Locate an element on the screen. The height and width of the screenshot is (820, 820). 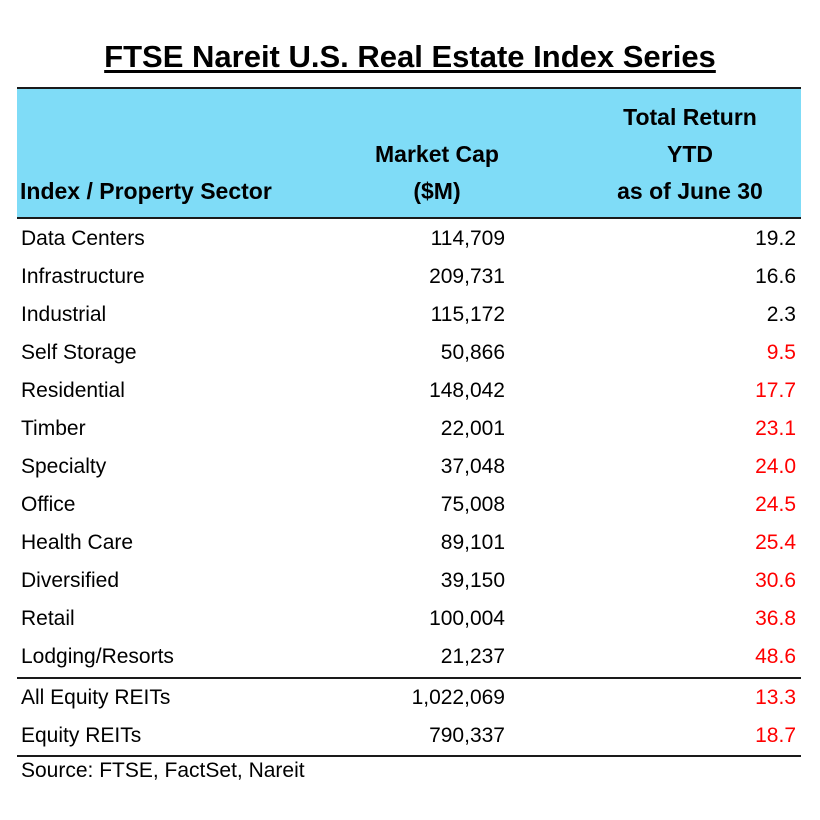
cell-market-cap: 148,042 is located at coordinates (467, 390).